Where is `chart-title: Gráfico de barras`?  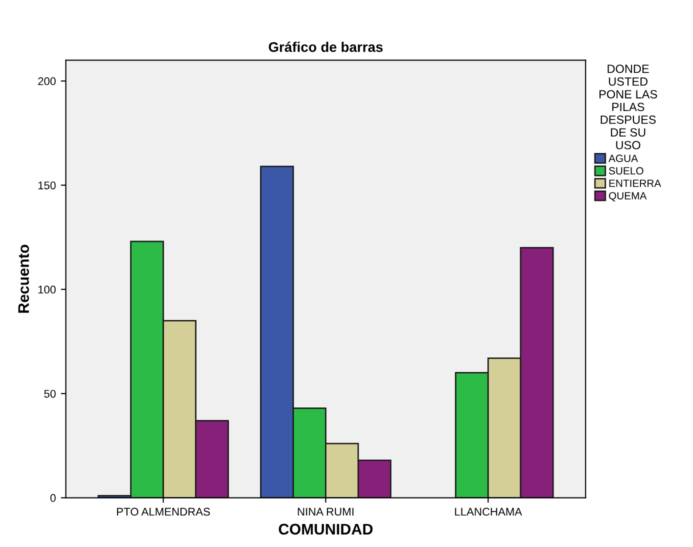 chart-title: Gráfico de barras is located at coordinates (325, 47).